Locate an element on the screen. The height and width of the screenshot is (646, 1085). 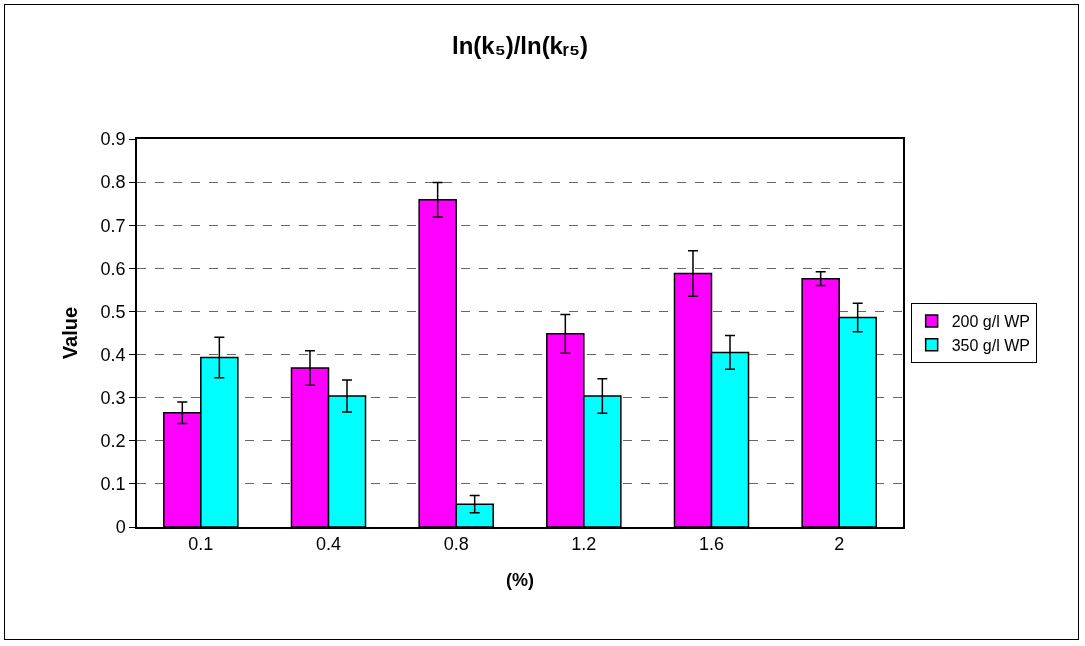
legend-label: 350 g/l WP is located at coordinates (990, 345).